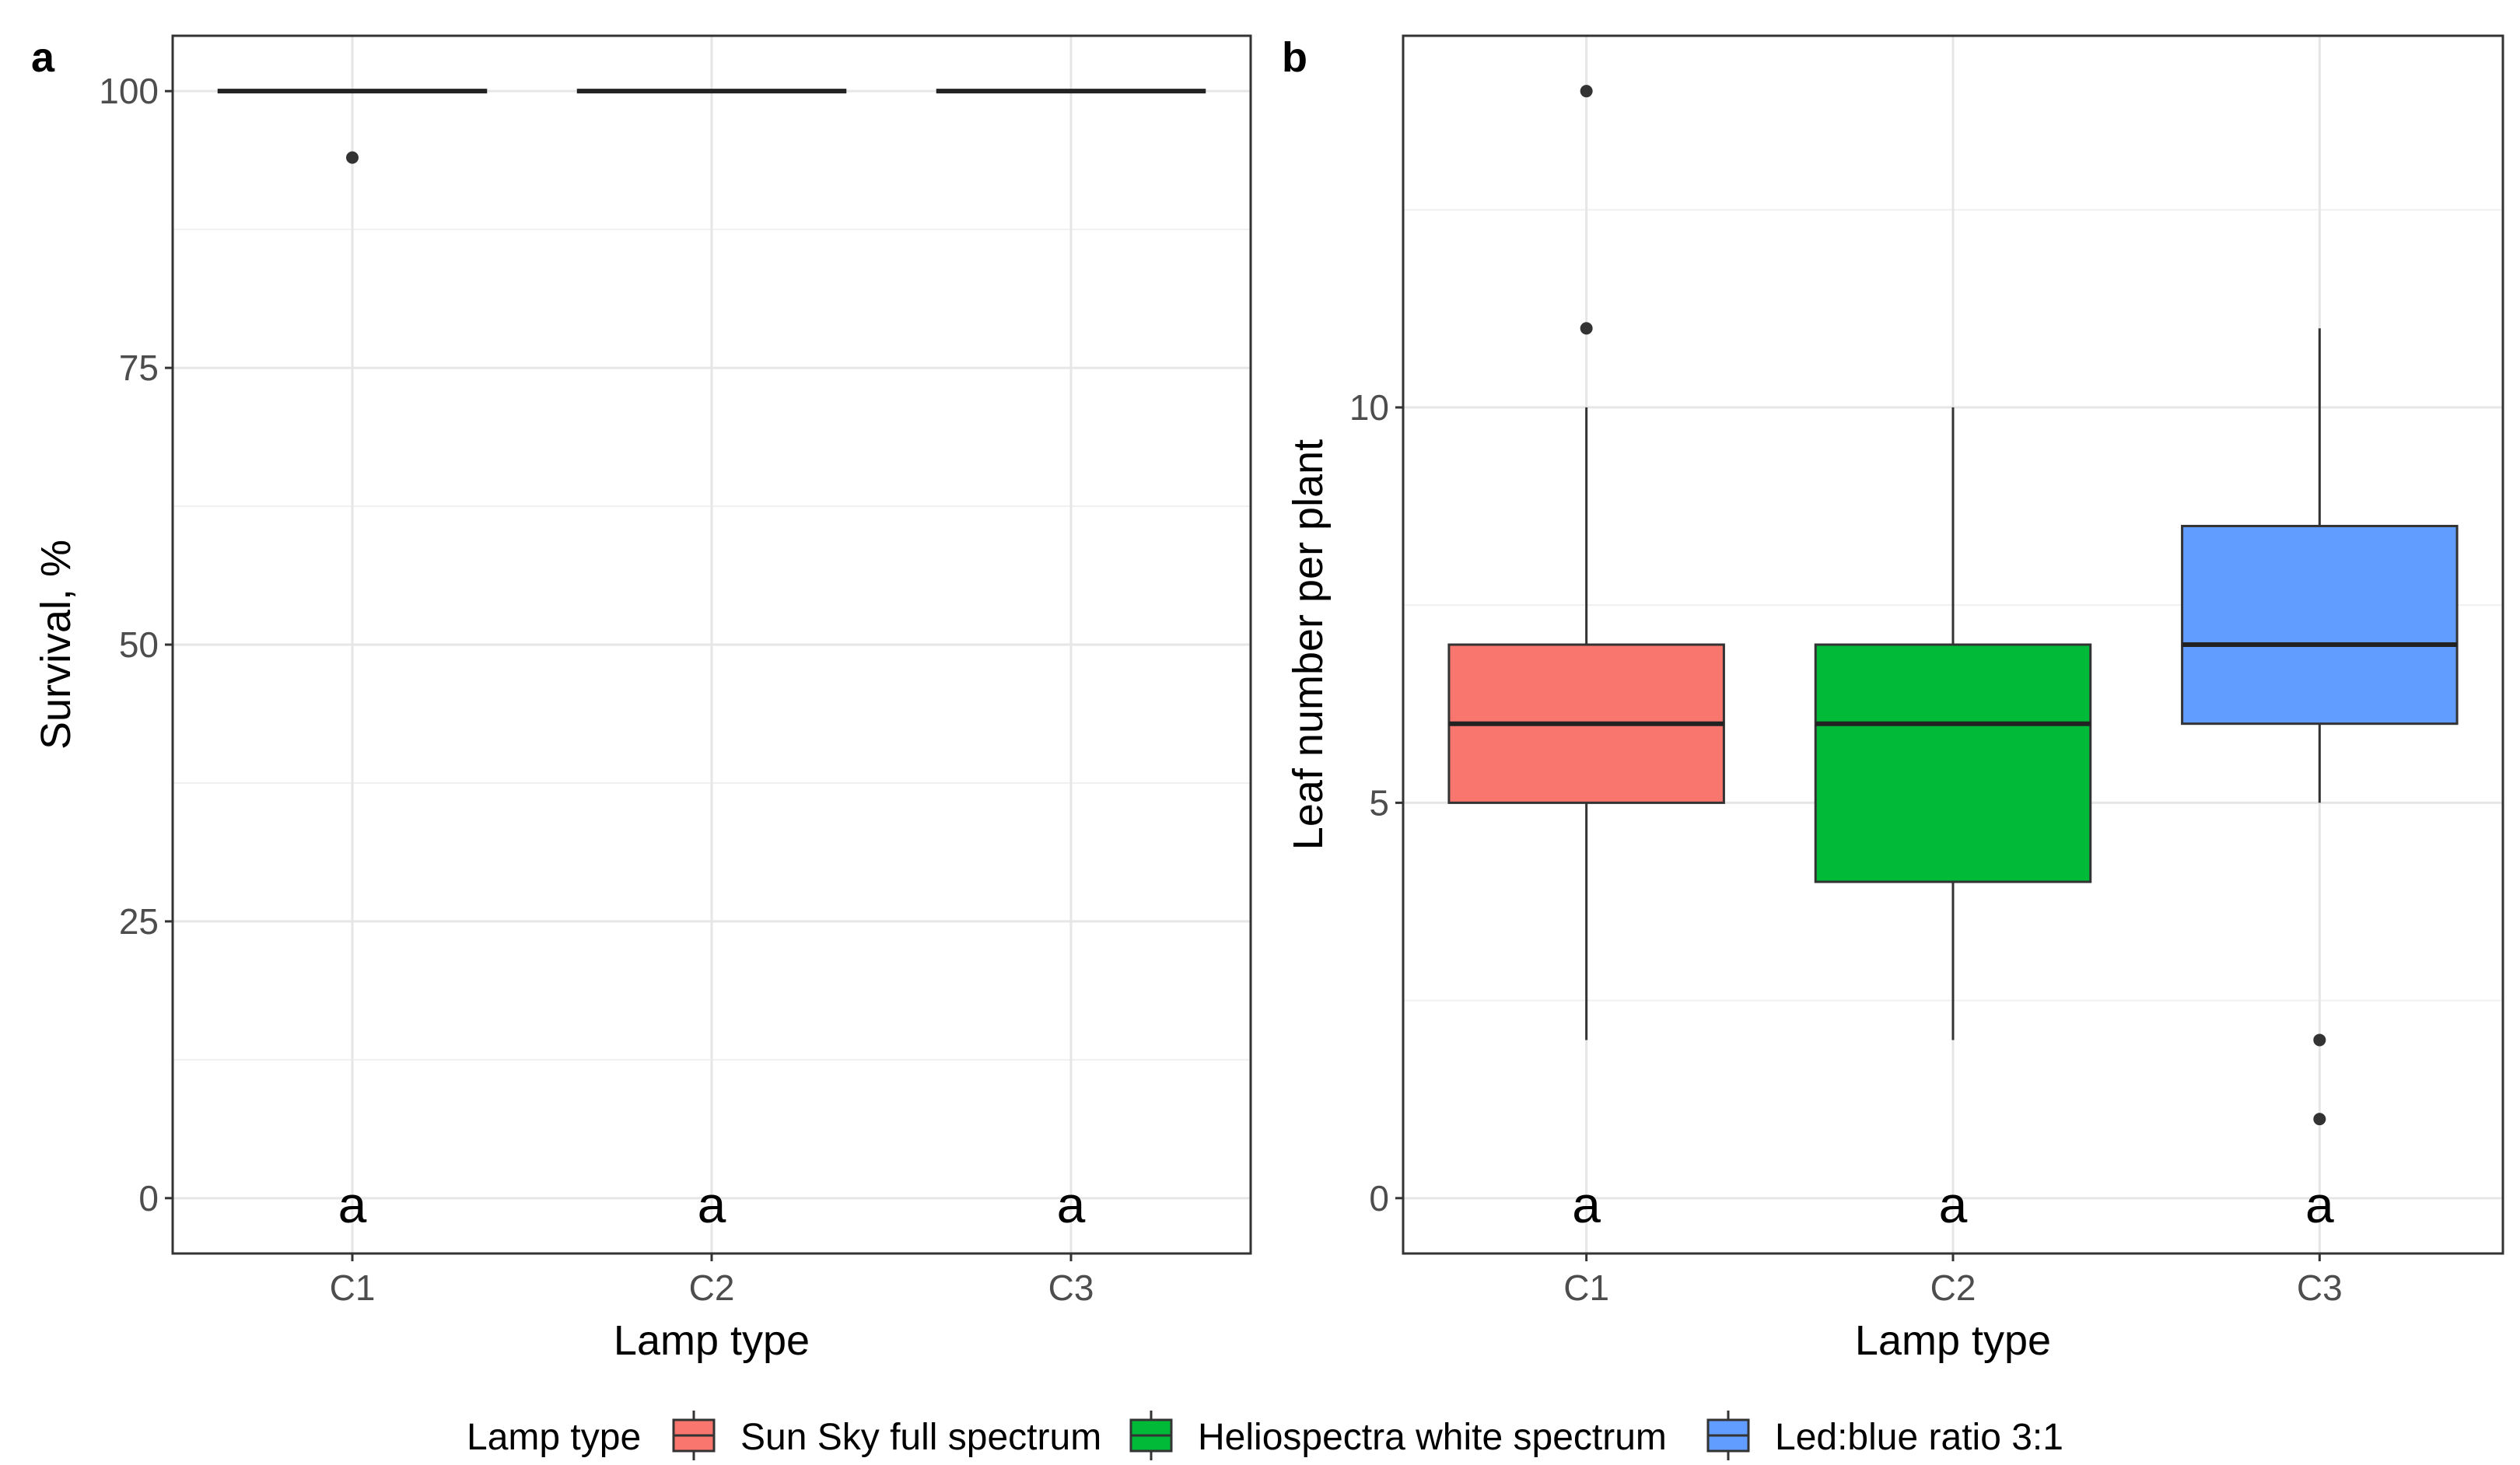 The height and width of the screenshot is (1465, 2520). I want to click on legend-item-label: Led:blue ratio 3:1, so click(1919, 1437).